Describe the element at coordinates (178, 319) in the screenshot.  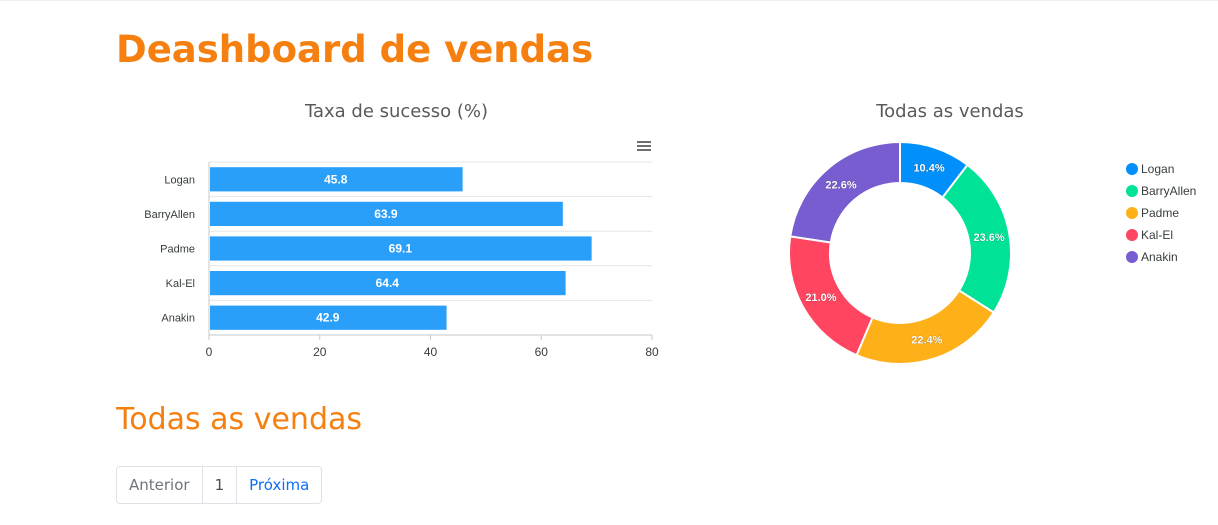
I see `y-category-label: Anakin` at that location.